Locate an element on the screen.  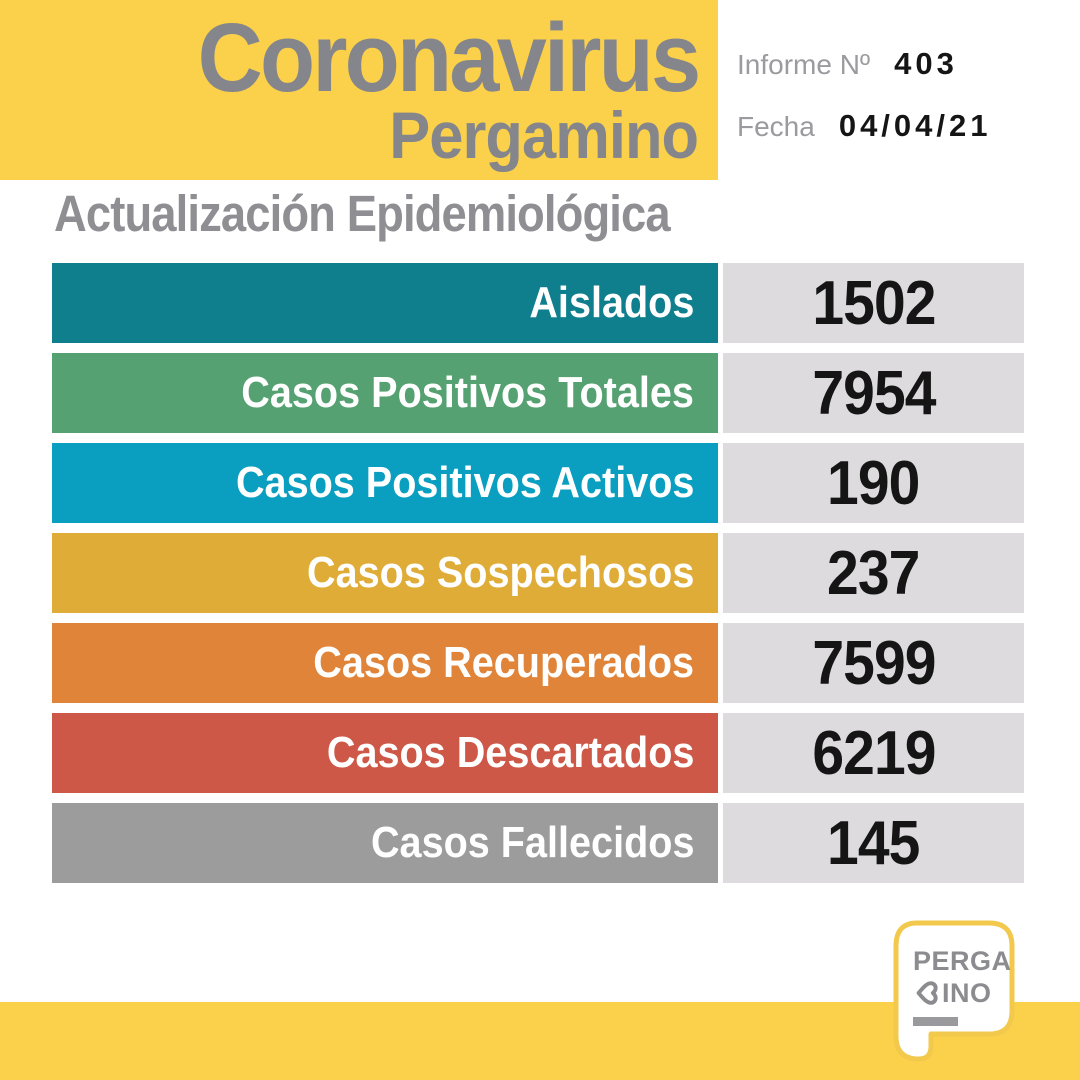
value-cell: 190 is located at coordinates (873, 483).